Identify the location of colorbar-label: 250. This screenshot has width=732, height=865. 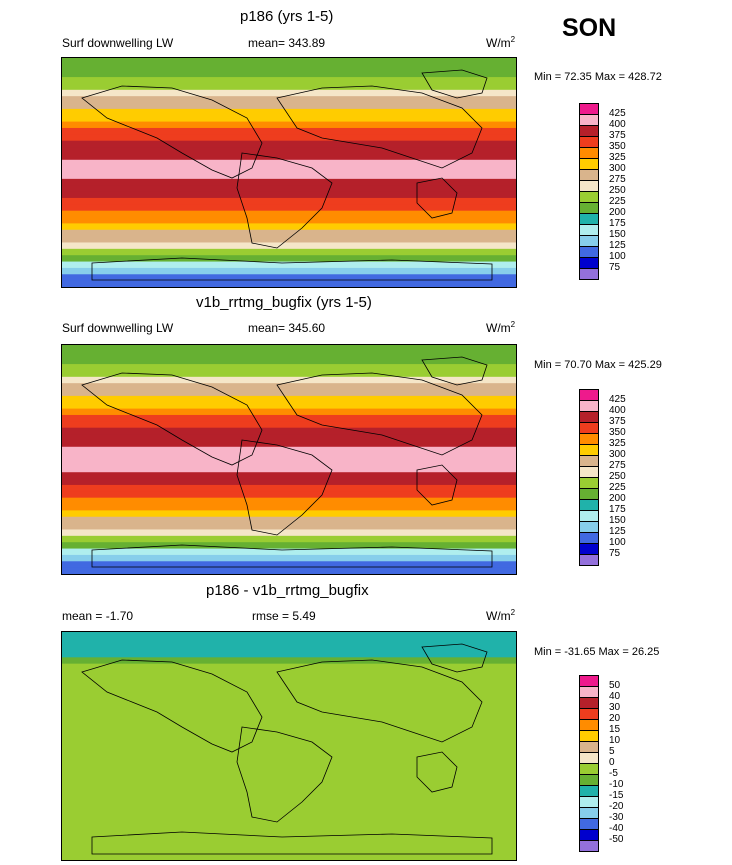
(617, 190).